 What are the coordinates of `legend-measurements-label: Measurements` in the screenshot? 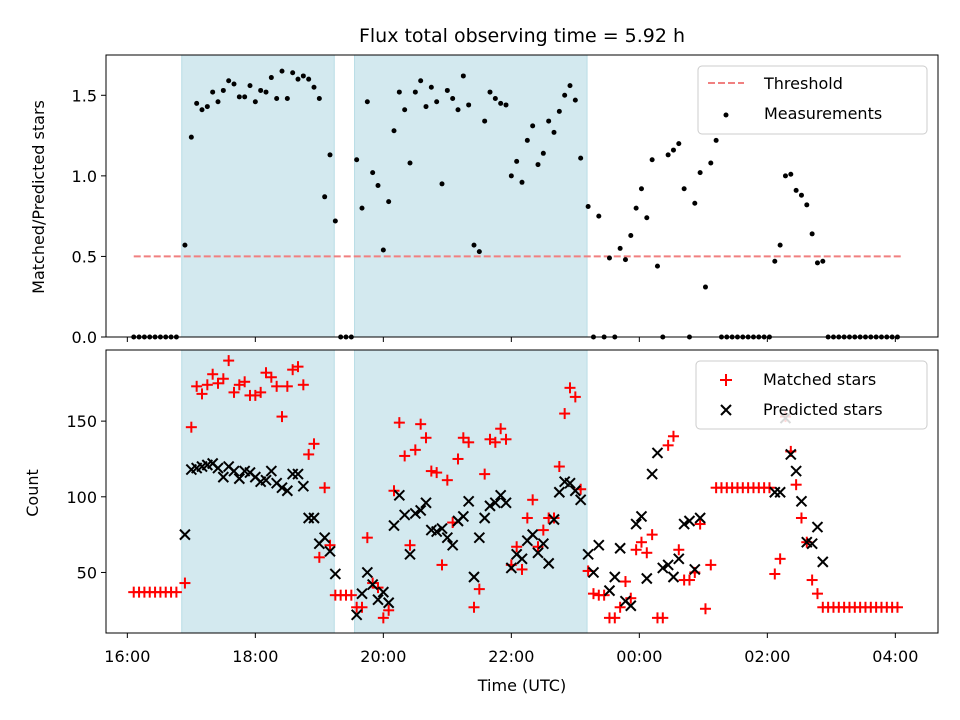 It's located at (823, 113).